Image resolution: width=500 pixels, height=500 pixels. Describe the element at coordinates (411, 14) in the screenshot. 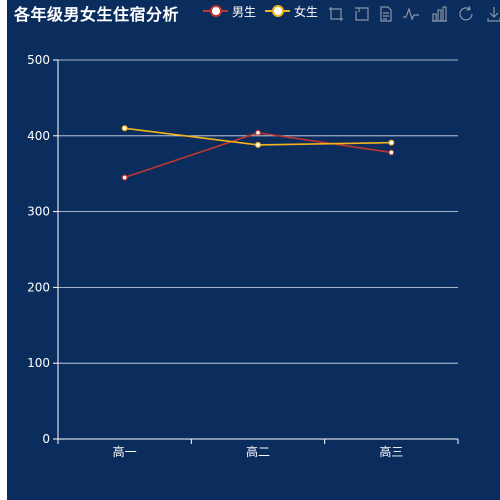

I see `line-chart-icon` at that location.